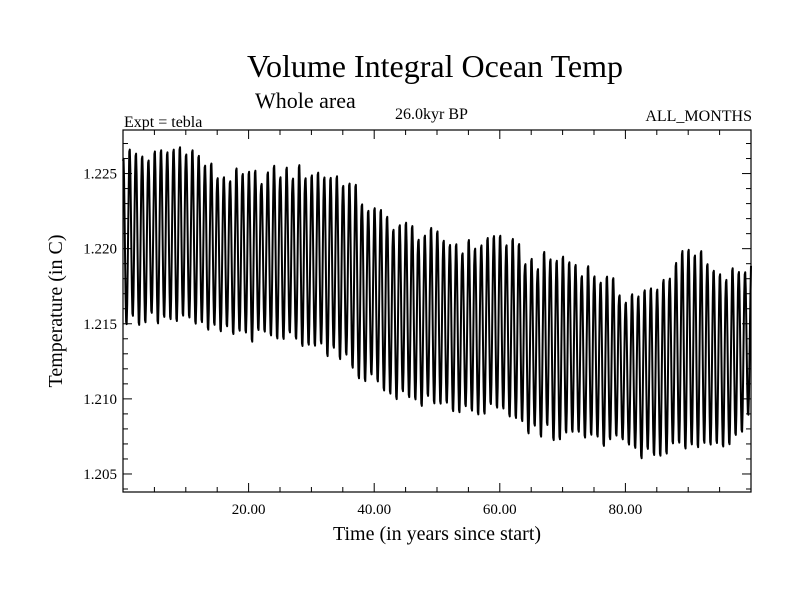 This screenshot has height=600, width=800. What do you see at coordinates (100, 250) in the screenshot?
I see `y-tick-label: 1.220` at bounding box center [100, 250].